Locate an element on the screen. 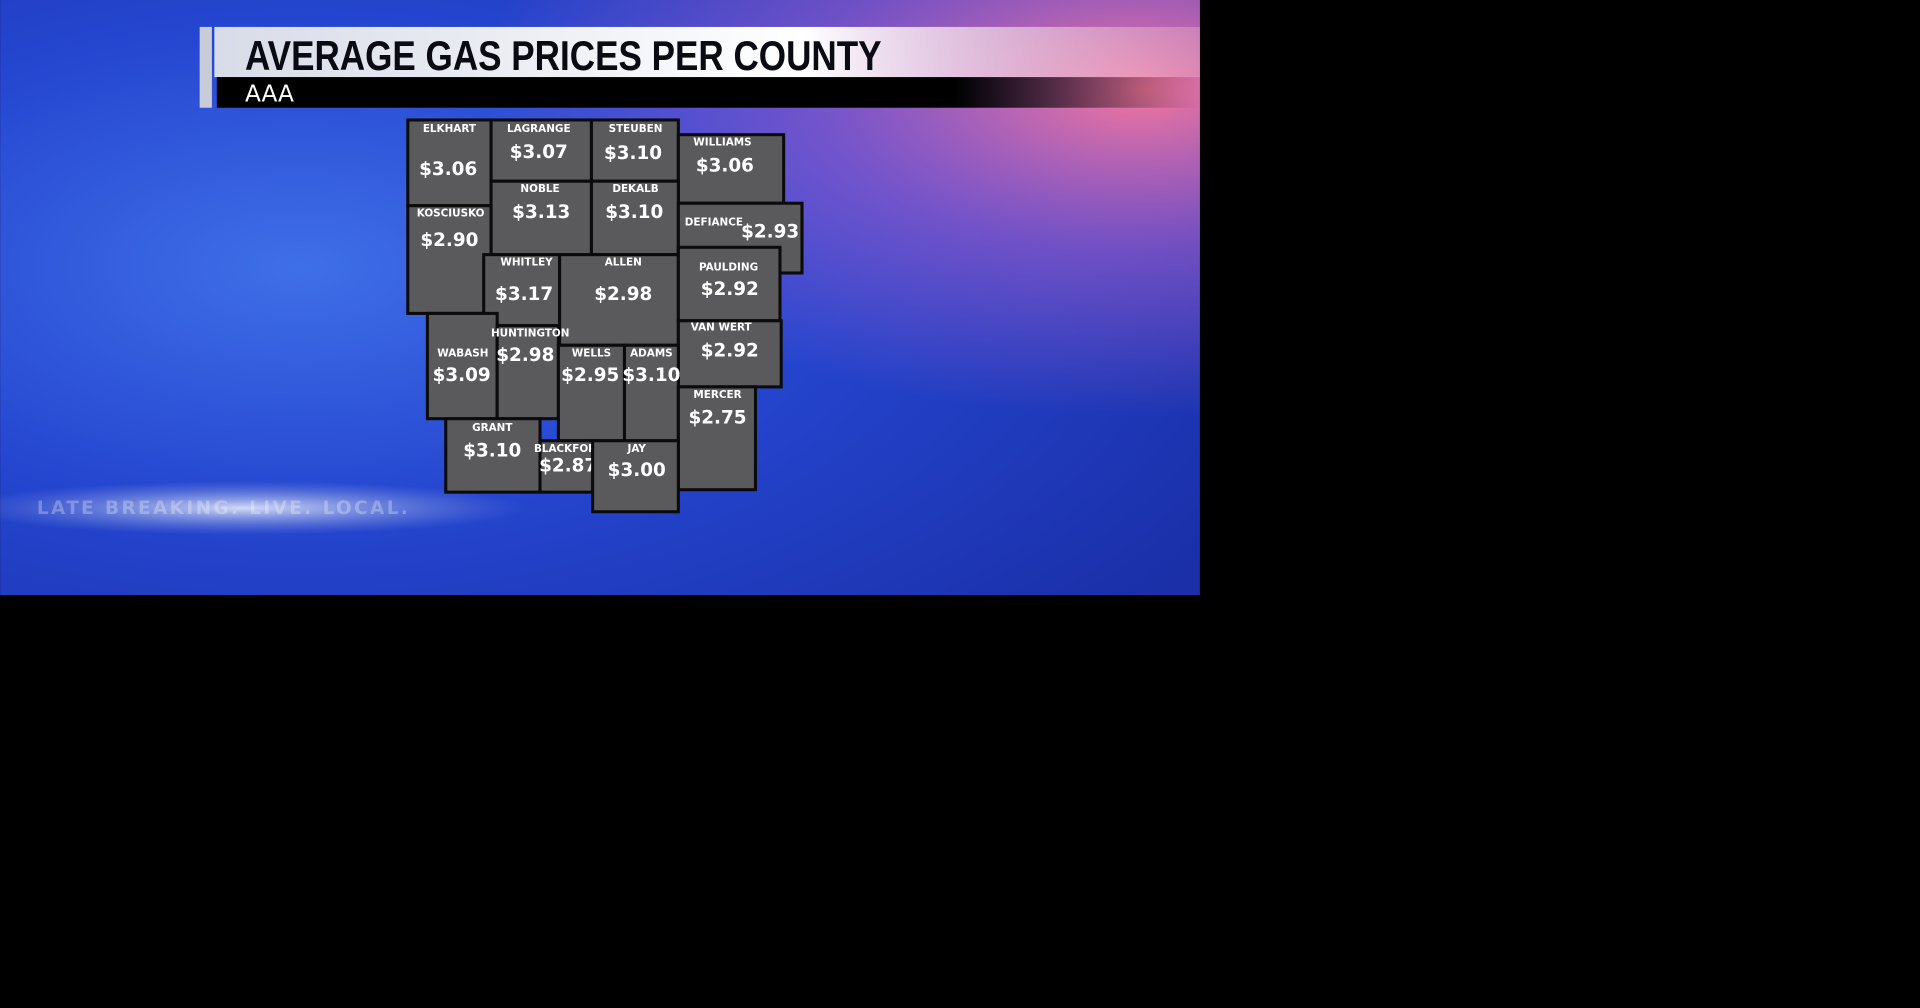 The image size is (1920, 1008). county: ADAMS $3.10 is located at coordinates (651, 393).